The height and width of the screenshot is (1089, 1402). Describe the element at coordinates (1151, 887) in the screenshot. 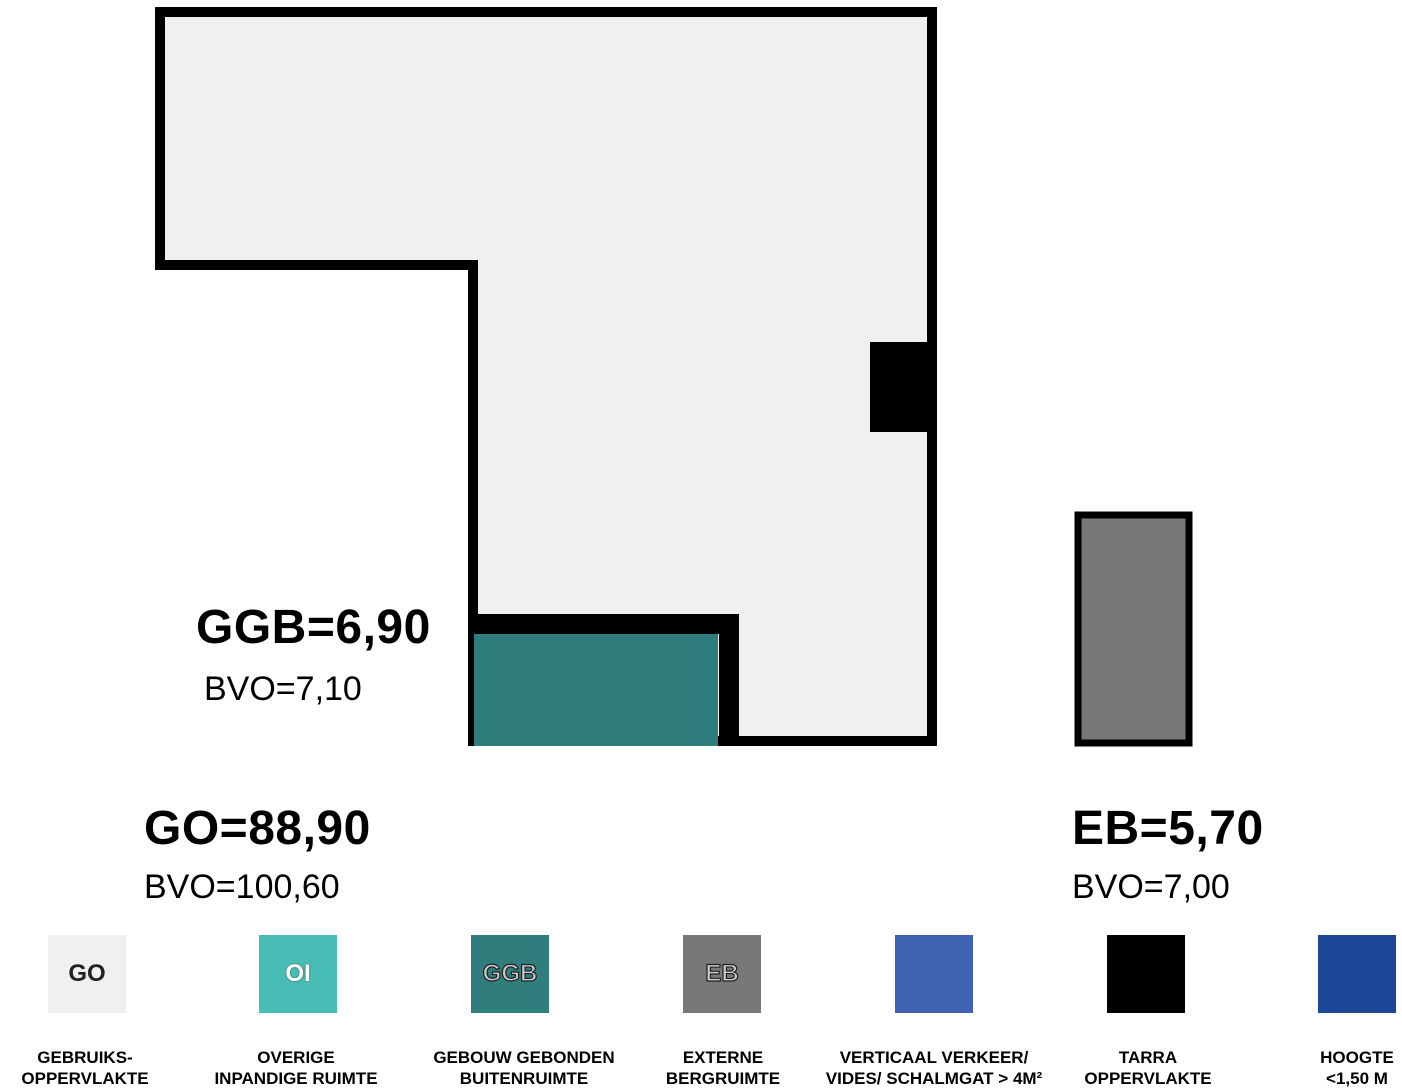

I see `eb-area-bvo: BVO=7,00` at that location.